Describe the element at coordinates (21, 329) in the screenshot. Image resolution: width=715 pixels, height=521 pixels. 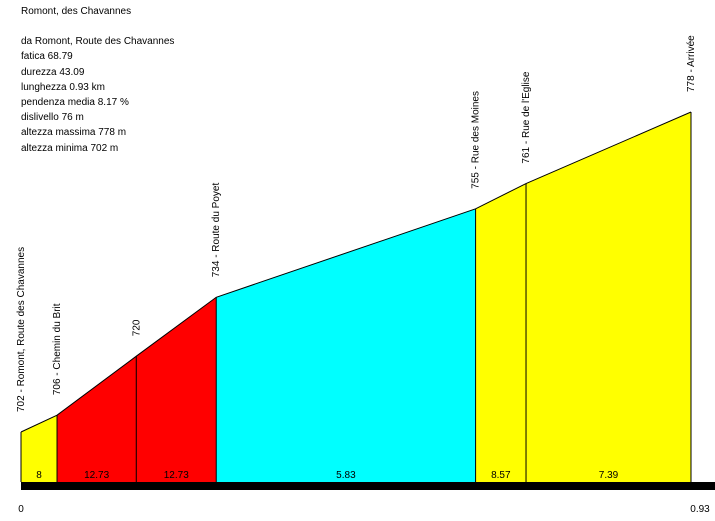
I see `point-elevation-label: 702 - Romont, Route des Chavannes` at that location.